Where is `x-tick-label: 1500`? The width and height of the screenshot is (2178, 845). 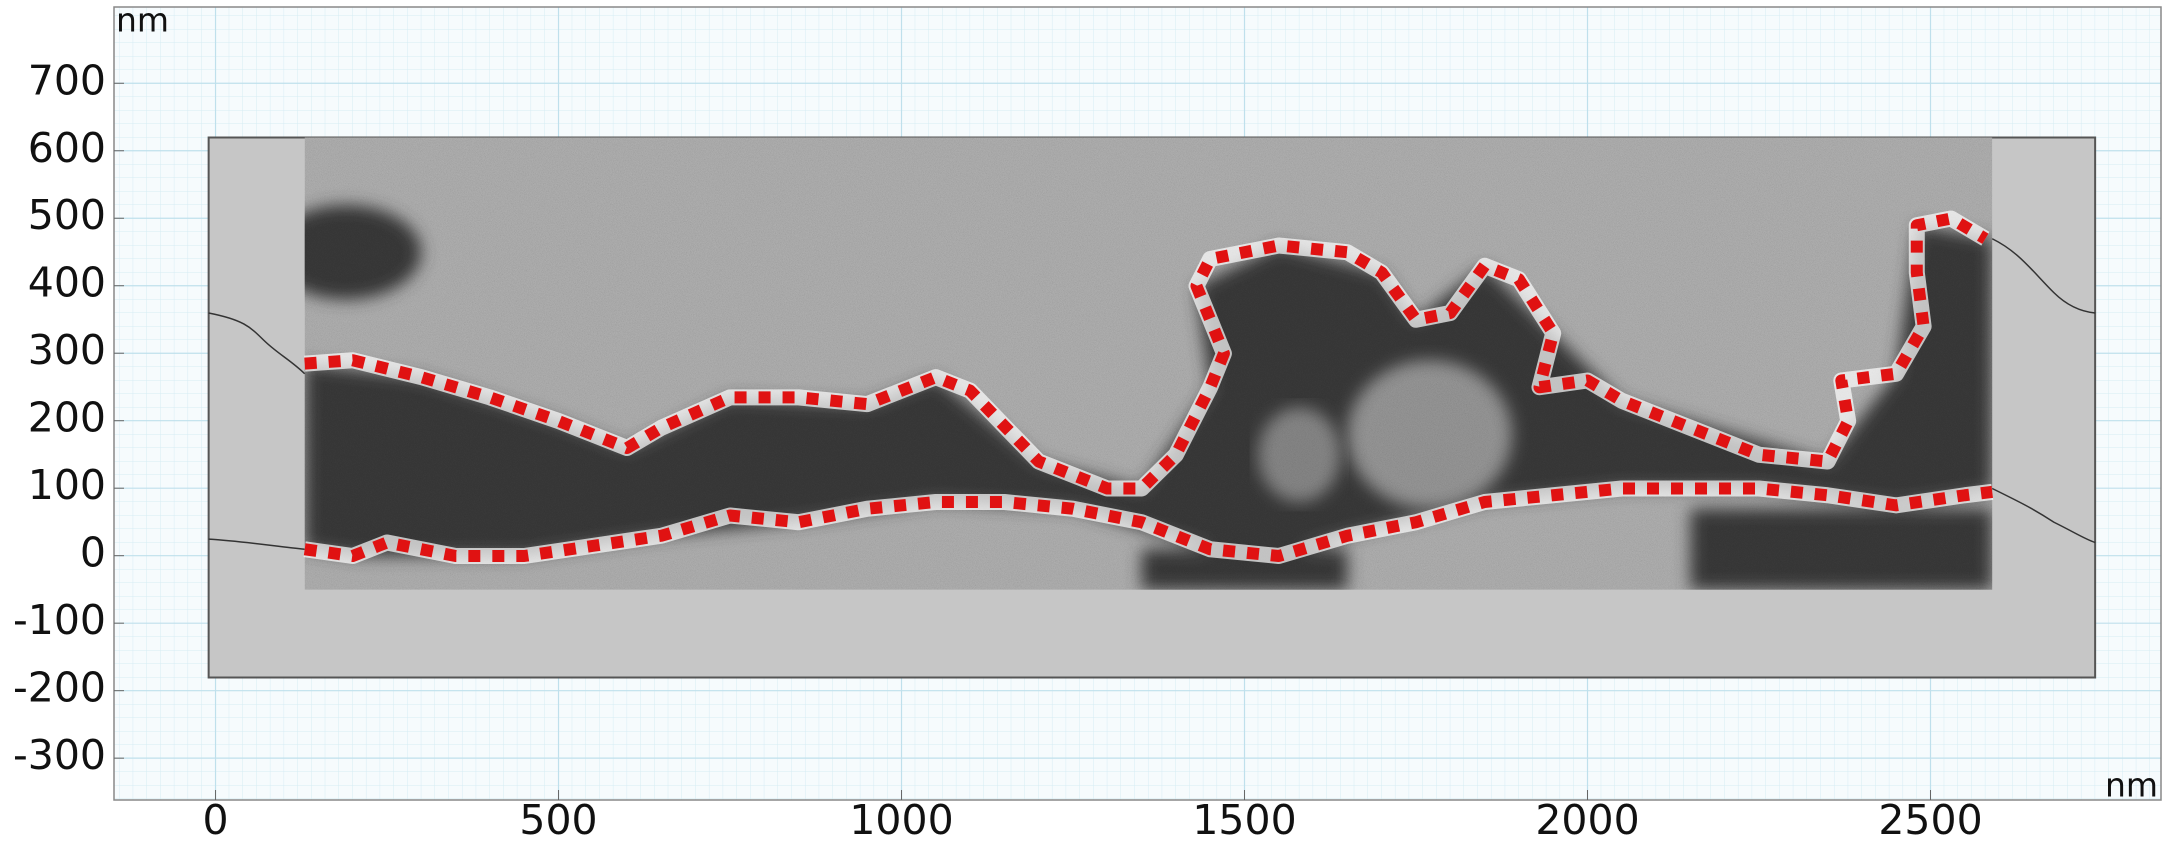
x-tick-label: 1500 is located at coordinates (1244, 820).